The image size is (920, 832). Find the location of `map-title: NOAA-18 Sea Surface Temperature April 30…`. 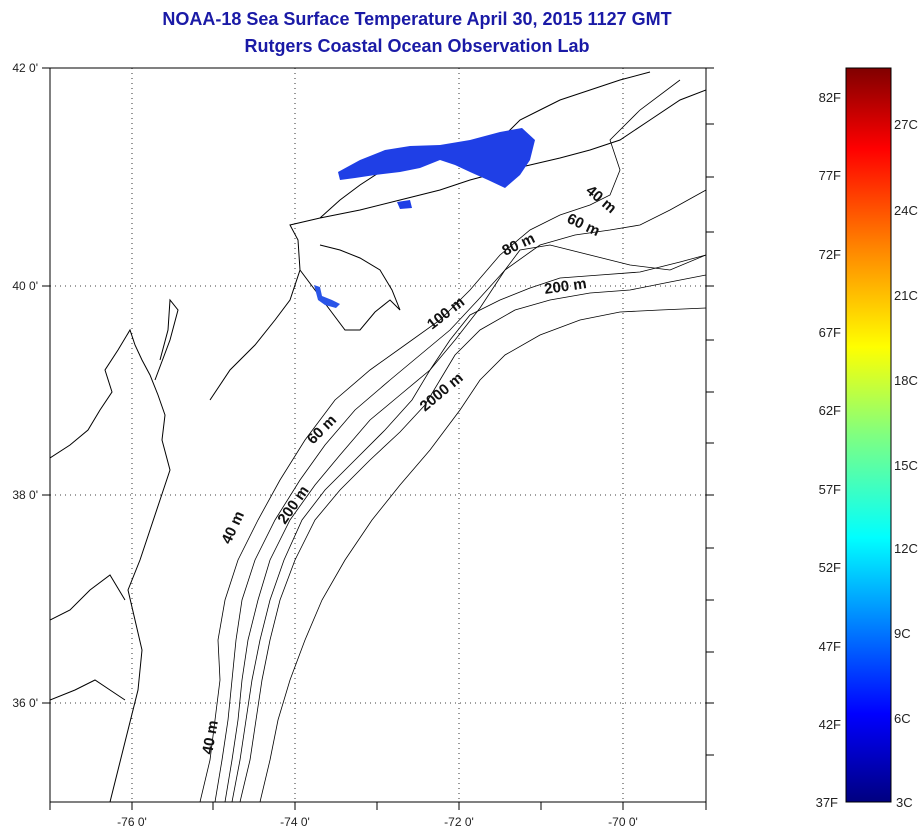

map-title: NOAA-18 Sea Surface Temperature April 30… is located at coordinates (417, 19).